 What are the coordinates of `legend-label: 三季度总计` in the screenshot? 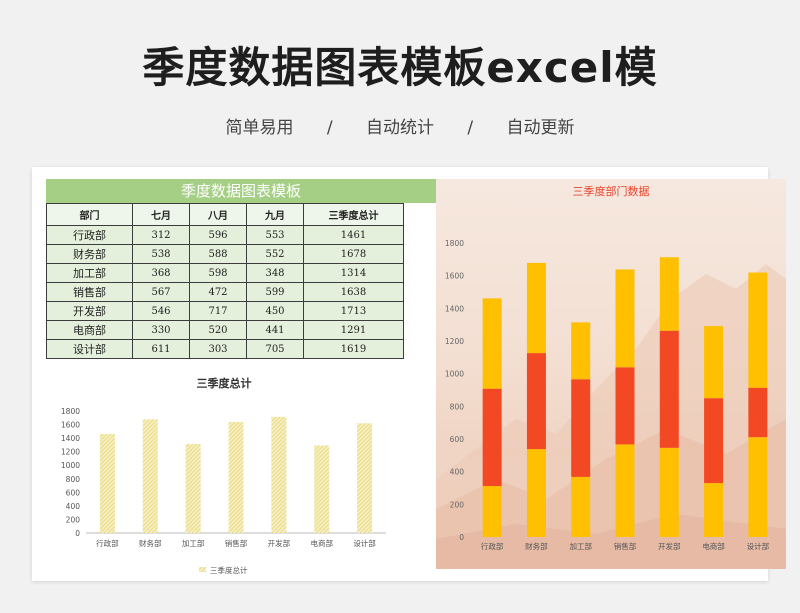 It's located at (229, 570).